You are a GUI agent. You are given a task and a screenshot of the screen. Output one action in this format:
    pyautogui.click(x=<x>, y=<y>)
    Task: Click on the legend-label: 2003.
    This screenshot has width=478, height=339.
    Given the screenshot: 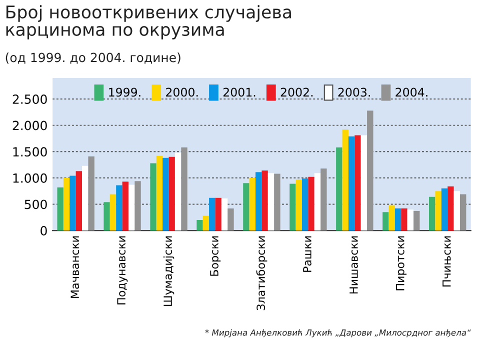 What is the action you would take?
    pyautogui.click(x=354, y=92)
    